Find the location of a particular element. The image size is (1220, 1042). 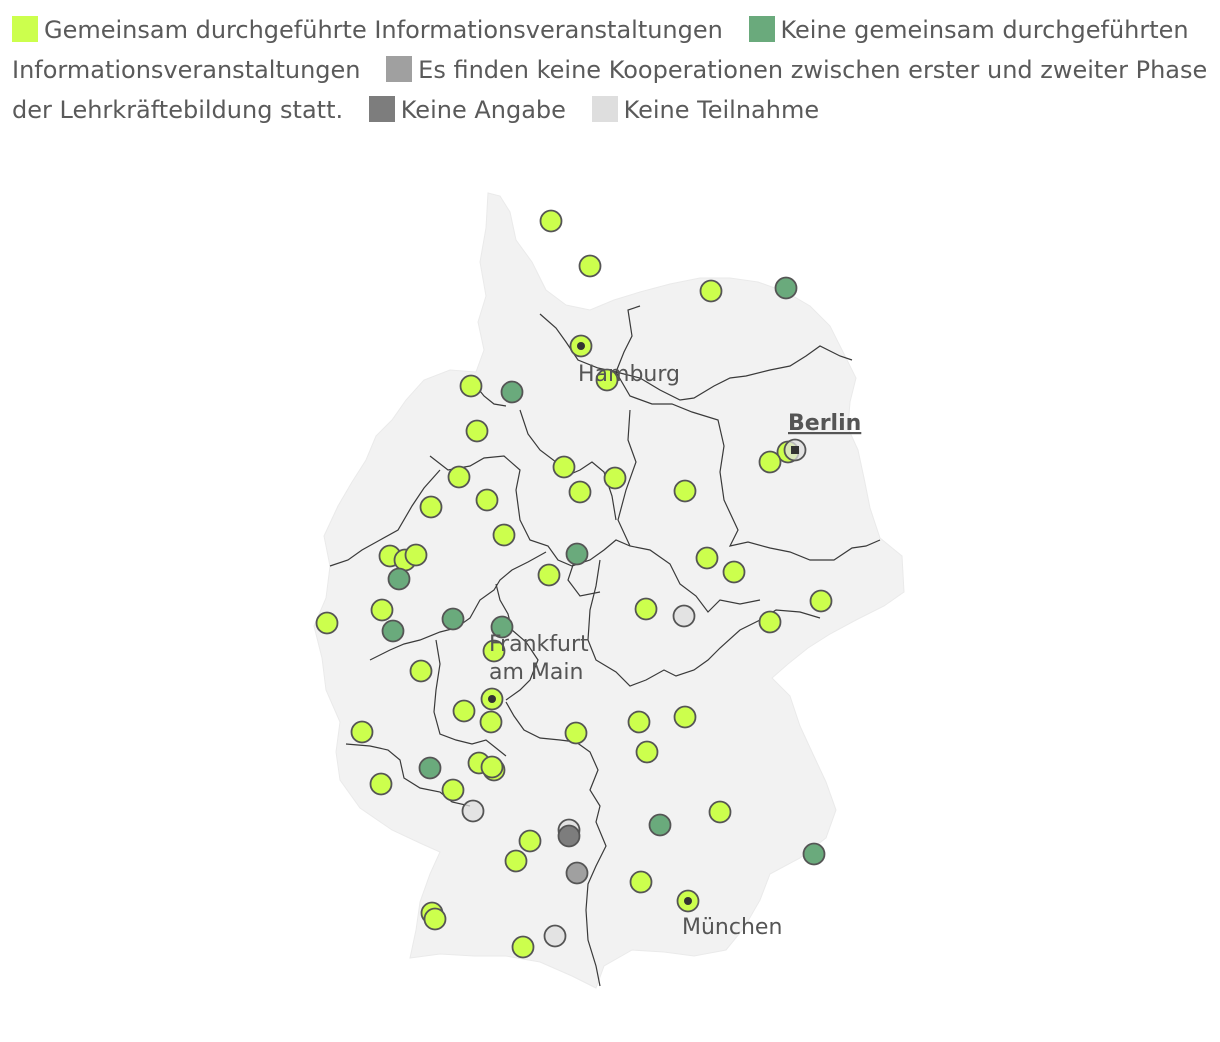

legend-label-no-participation: Keine Teilnahme is located at coordinates (721, 110).